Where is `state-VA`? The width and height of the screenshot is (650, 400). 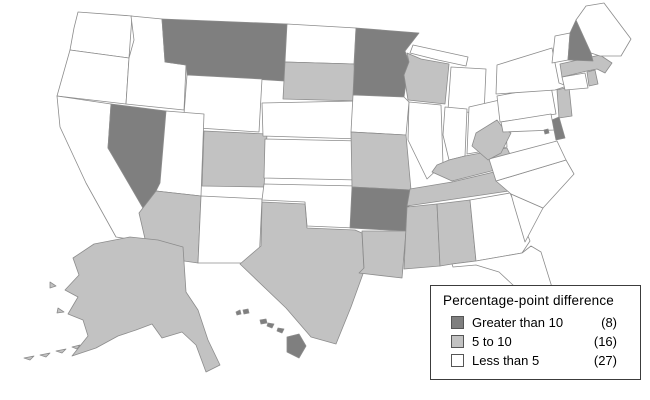 state-VA is located at coordinates (527, 161).